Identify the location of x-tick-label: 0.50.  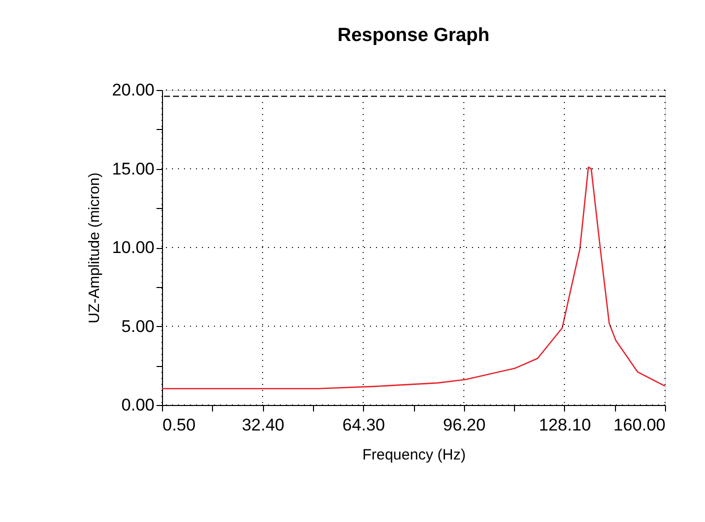
(179, 425).